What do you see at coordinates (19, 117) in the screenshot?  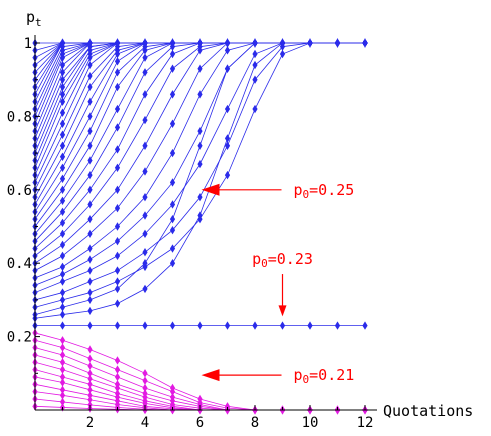 I see `y-tick-label: 0.8` at bounding box center [19, 117].